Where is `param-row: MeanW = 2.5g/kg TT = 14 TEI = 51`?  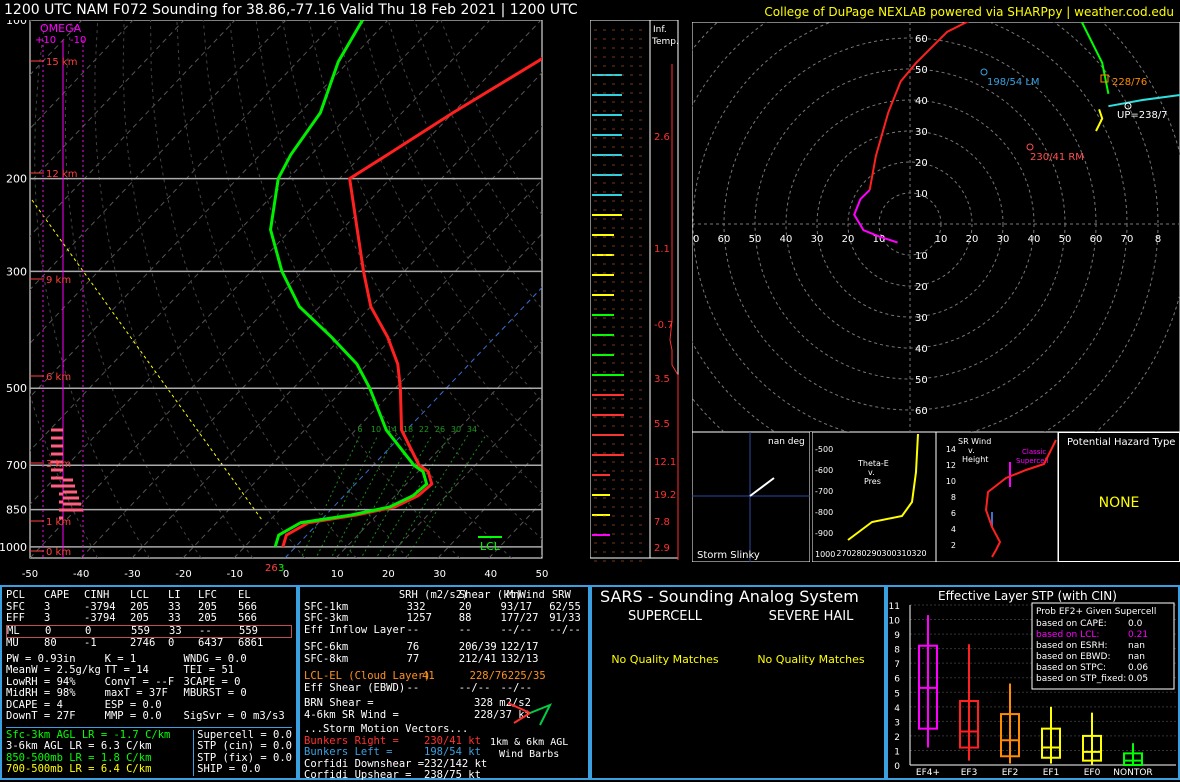
param-row: MeanW = 2.5g/kg TT = 14 TEI = 51 is located at coordinates (149, 670).